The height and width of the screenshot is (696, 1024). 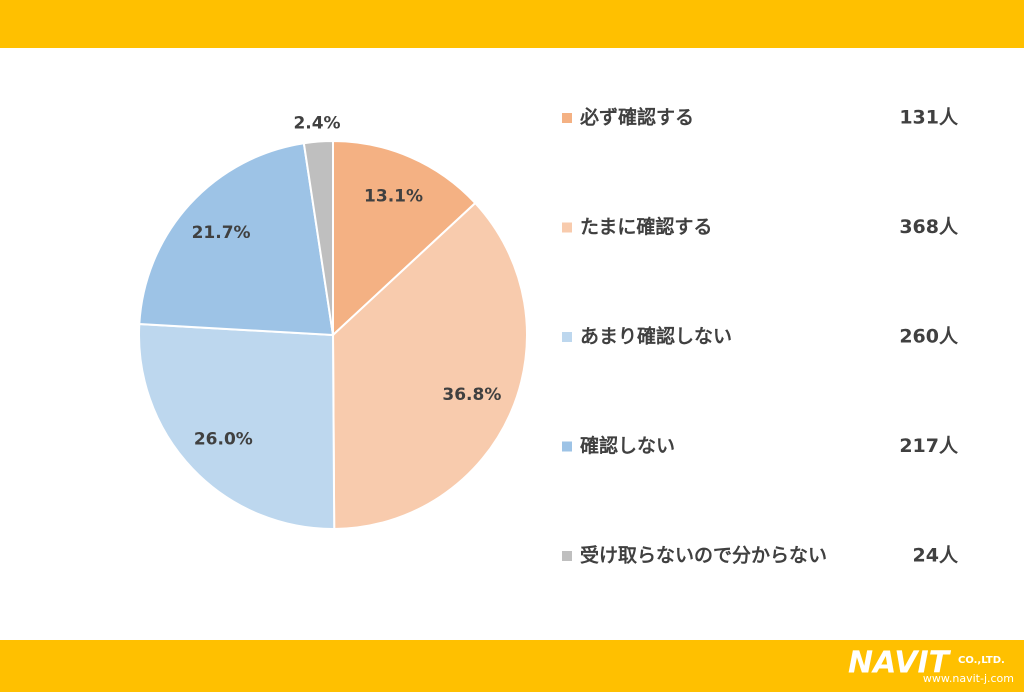 What do you see at coordinates (223, 439) in the screenshot?
I see `data-label: 26.0%` at bounding box center [223, 439].